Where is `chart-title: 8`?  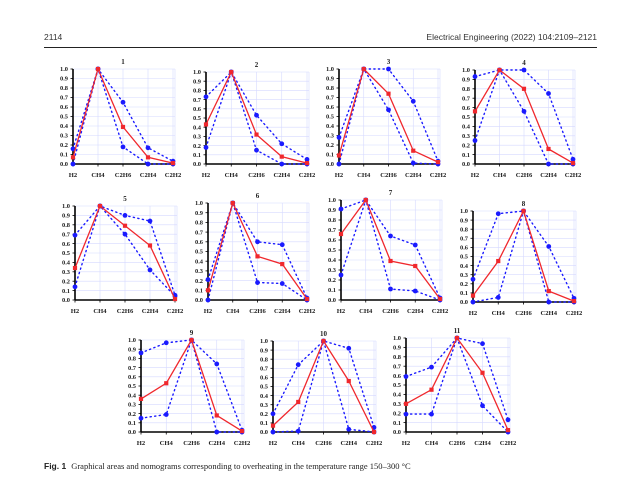 chart-title: 8 is located at coordinates (524, 204).